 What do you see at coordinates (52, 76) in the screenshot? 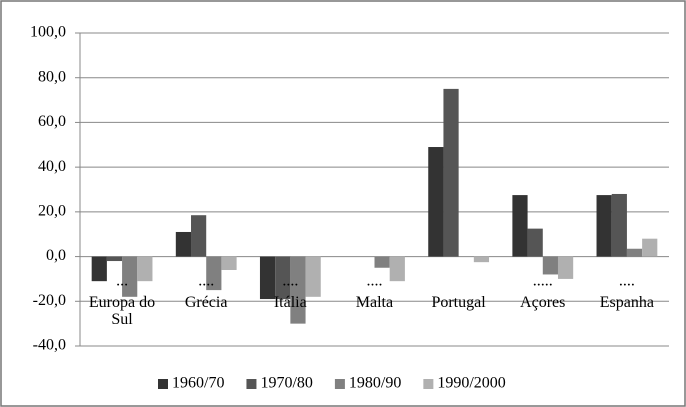
I see `y-tick-label: 80,0` at bounding box center [52, 76].